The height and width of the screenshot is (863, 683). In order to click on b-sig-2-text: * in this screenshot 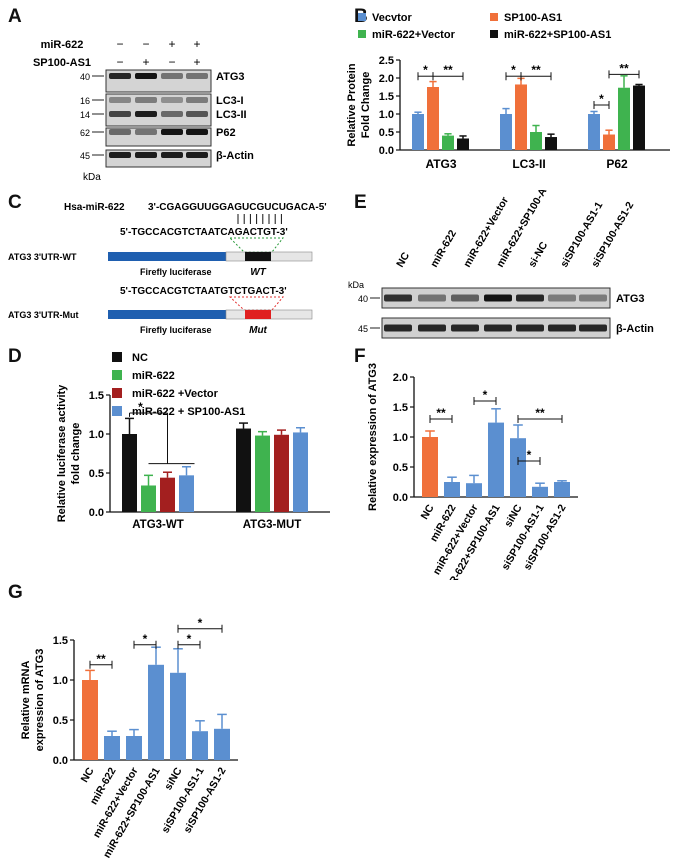, I will do `click(513, 70)`.